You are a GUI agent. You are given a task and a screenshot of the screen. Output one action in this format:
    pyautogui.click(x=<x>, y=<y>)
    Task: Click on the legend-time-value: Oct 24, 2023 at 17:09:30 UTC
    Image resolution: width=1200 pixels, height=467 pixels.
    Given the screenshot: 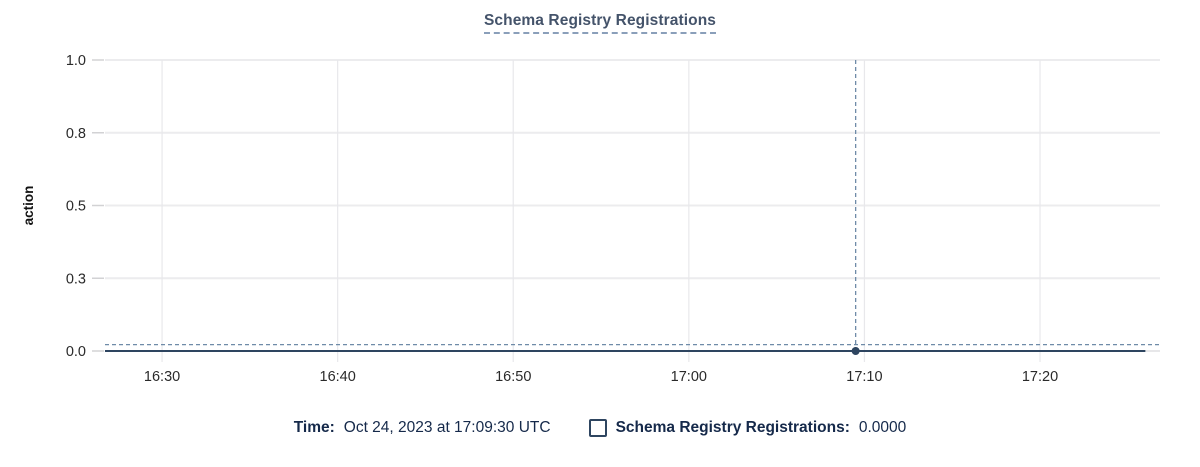 What is the action you would take?
    pyautogui.click(x=447, y=427)
    